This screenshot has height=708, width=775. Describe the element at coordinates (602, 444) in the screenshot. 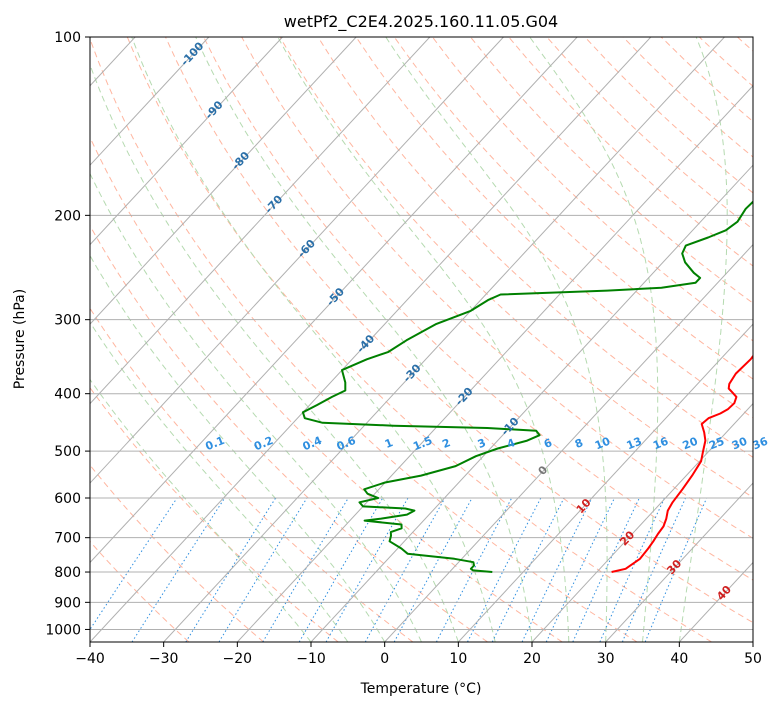

I see `mixing-ratio-label: 10` at that location.